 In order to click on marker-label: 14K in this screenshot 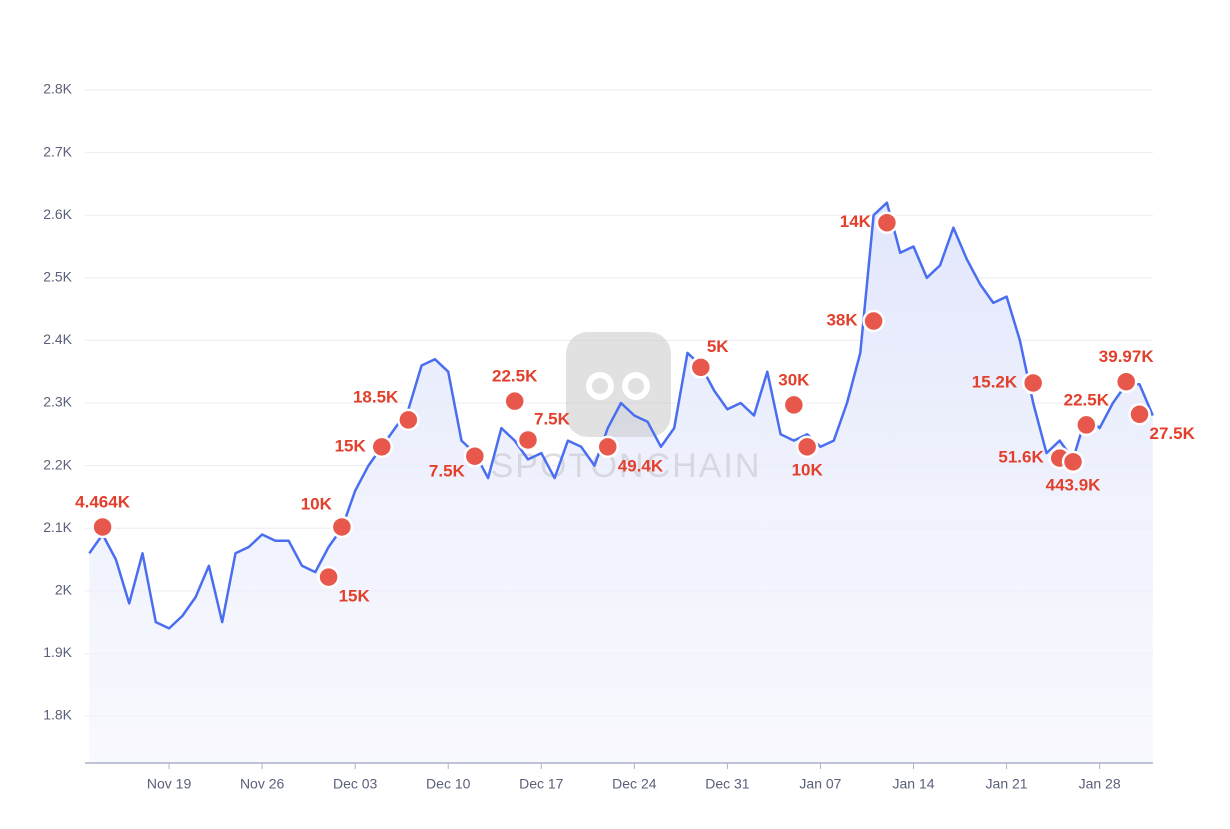, I will do `click(856, 221)`.